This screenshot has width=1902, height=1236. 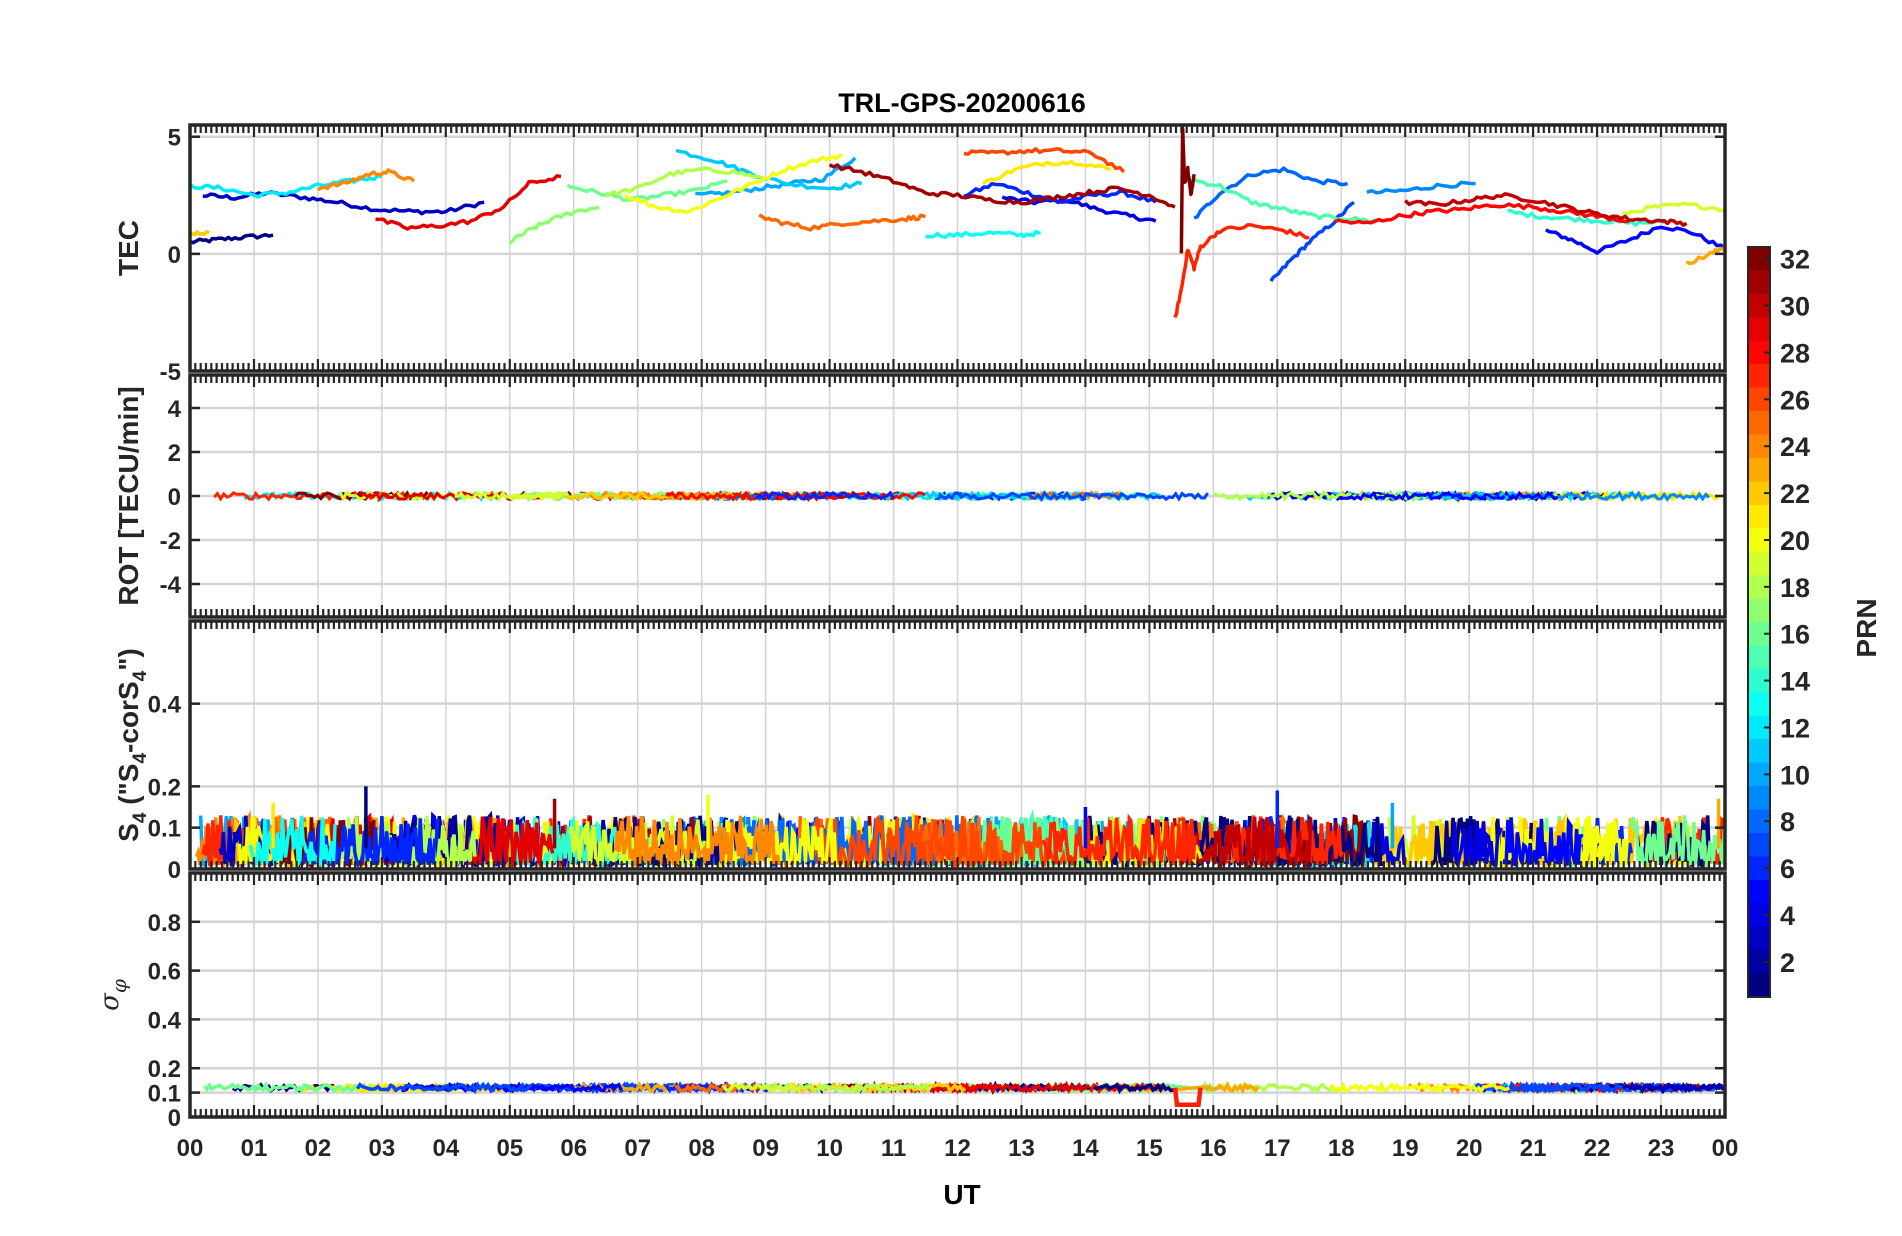 I want to click on y-axis-label: σφ, so click(x=113, y=995).